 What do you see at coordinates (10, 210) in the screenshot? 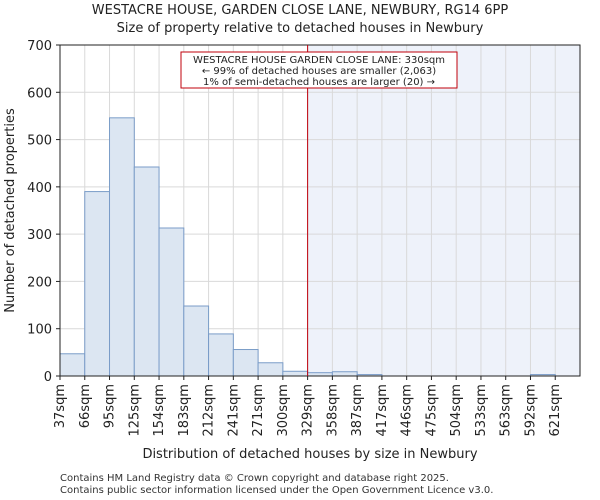
I see `y-axis-label: Number of detached properties` at bounding box center [10, 210].